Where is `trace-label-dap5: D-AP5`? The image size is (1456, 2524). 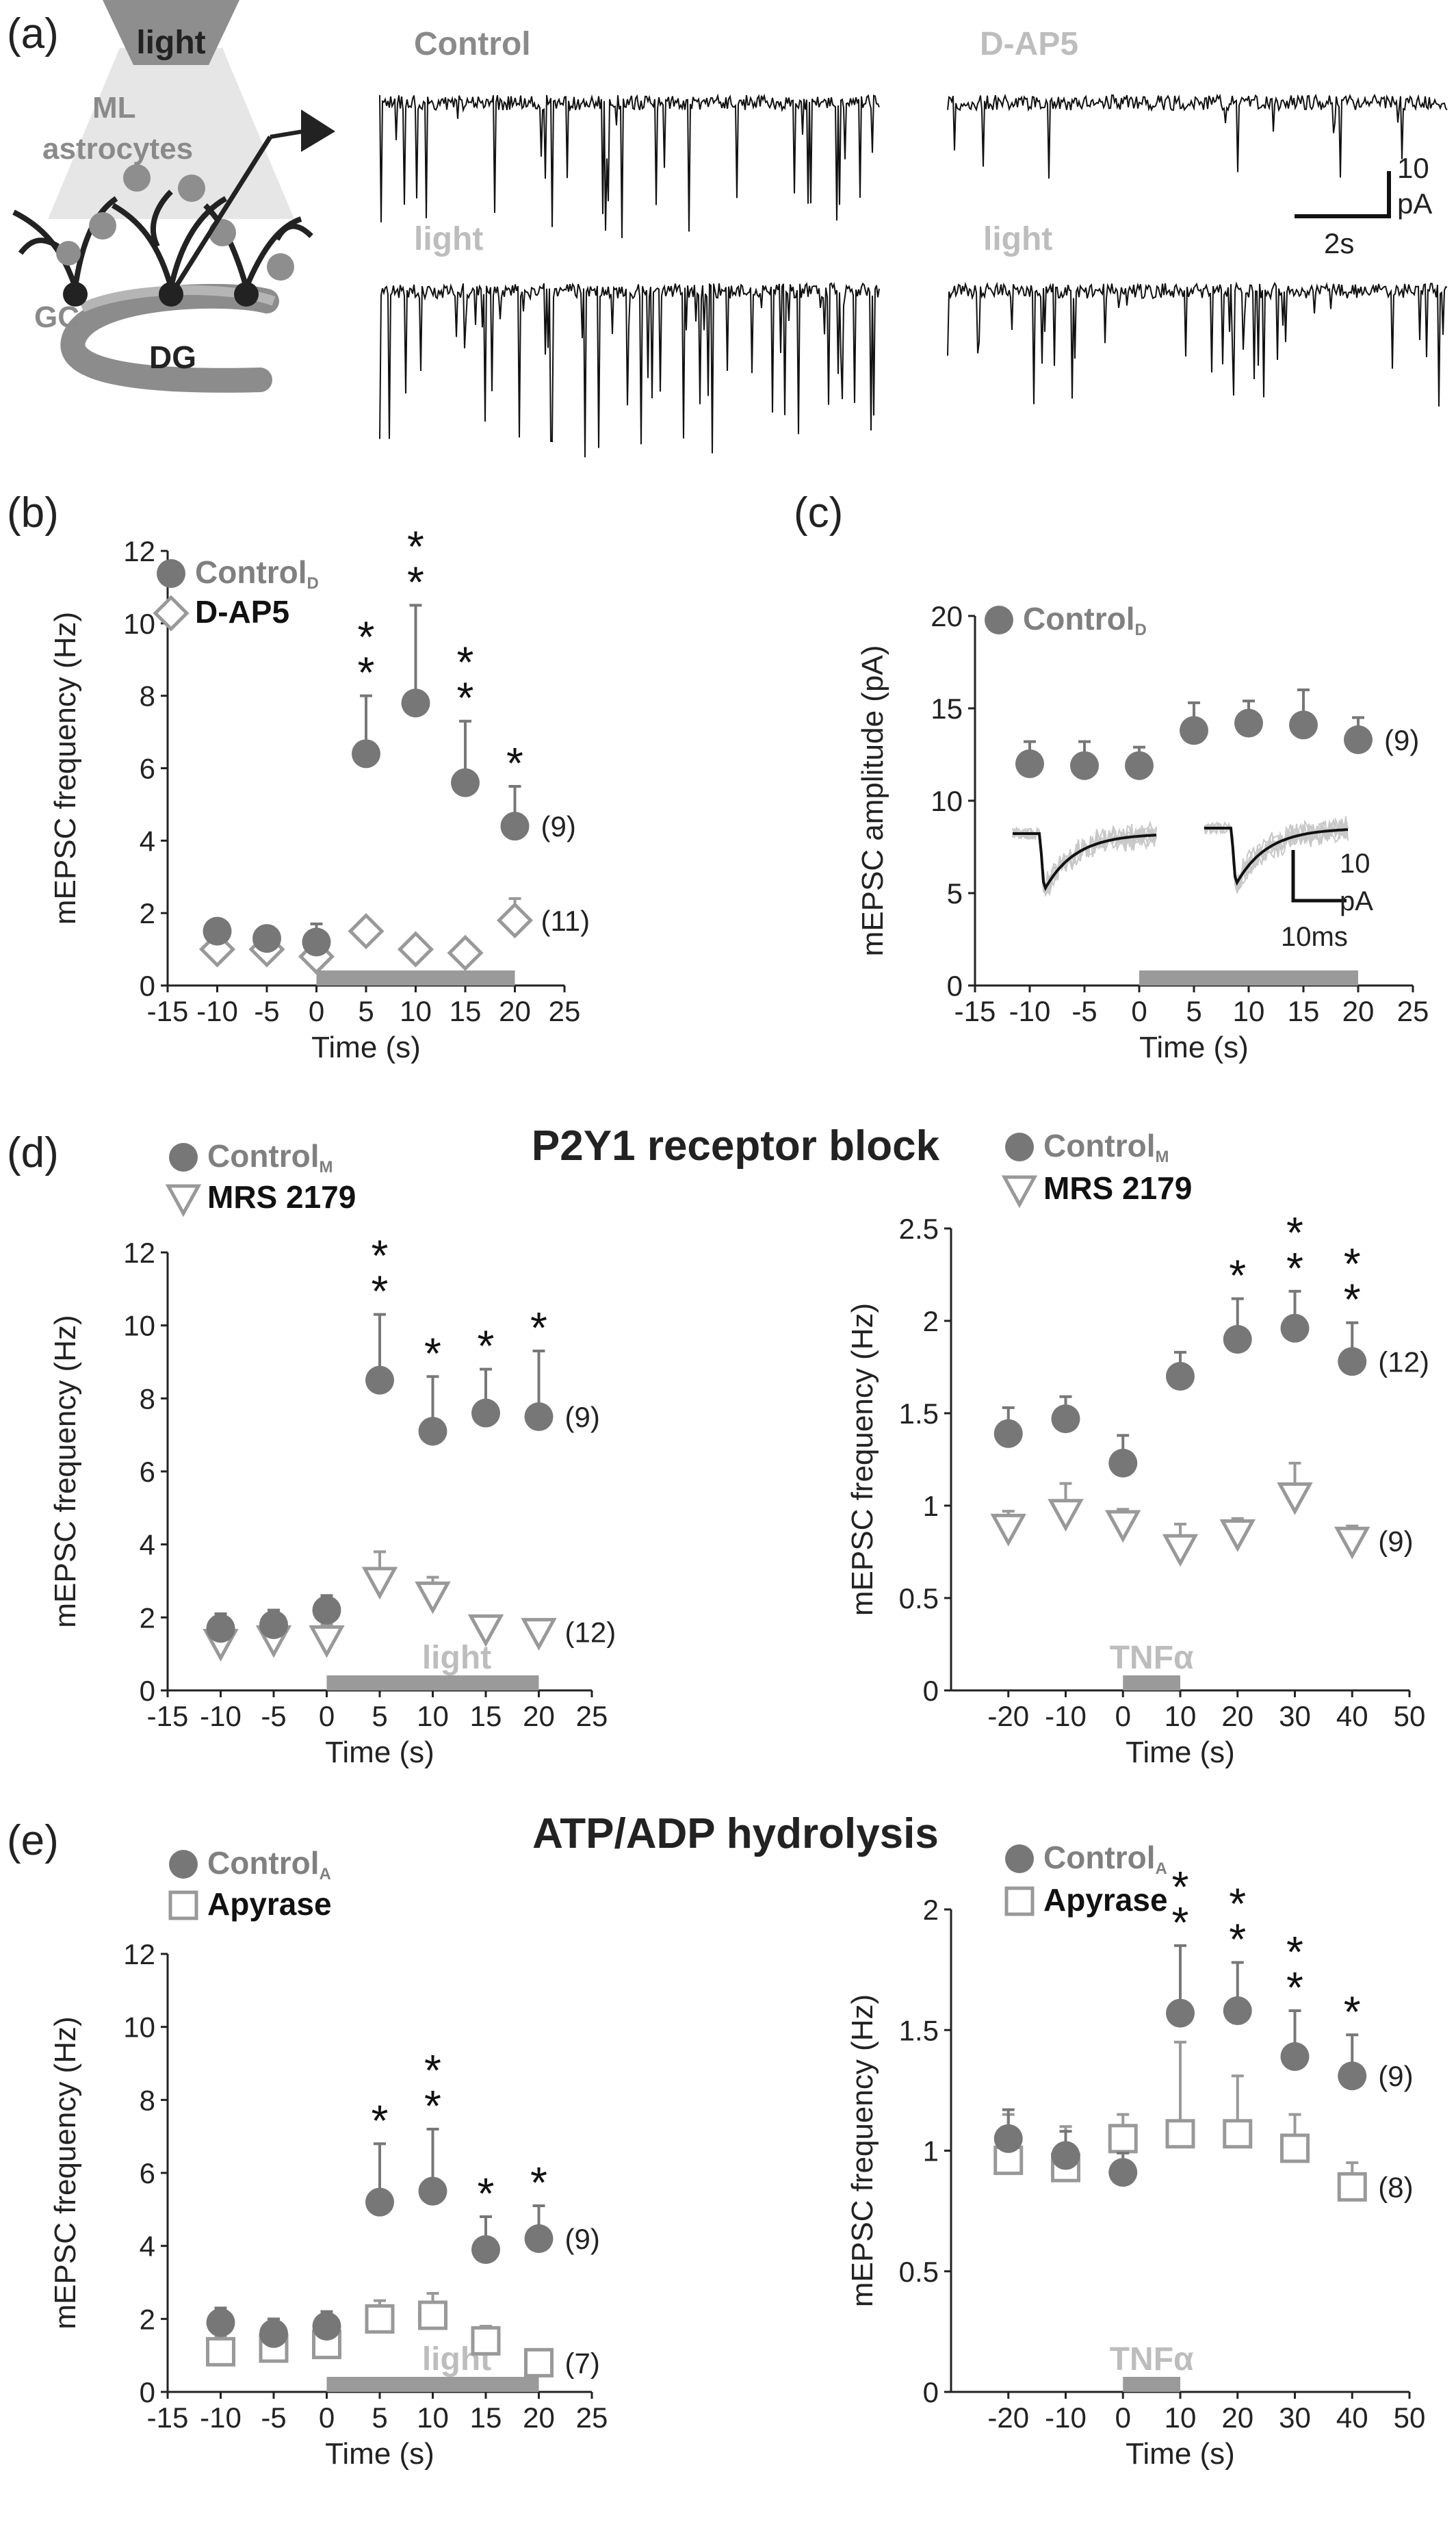
trace-label-dap5: D-AP5 is located at coordinates (1029, 44).